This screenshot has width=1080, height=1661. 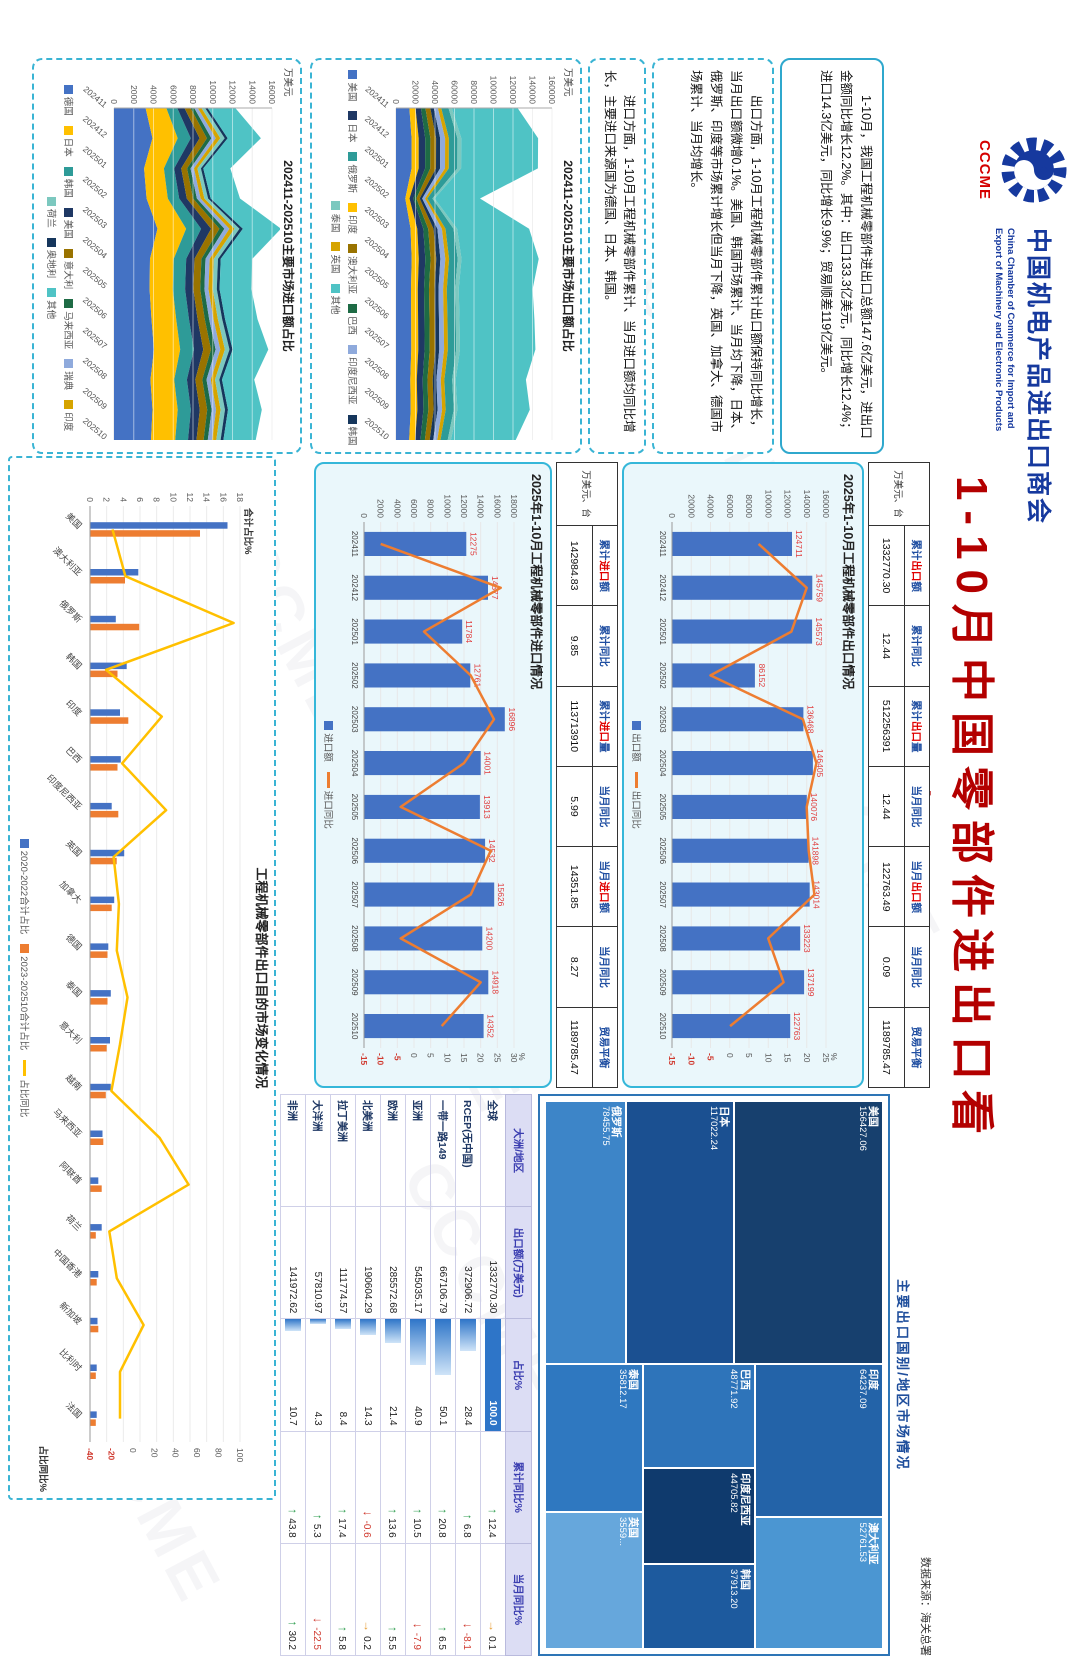 I want to click on region-cum-yoy: ↑5.3, so click(x=318, y=1487).